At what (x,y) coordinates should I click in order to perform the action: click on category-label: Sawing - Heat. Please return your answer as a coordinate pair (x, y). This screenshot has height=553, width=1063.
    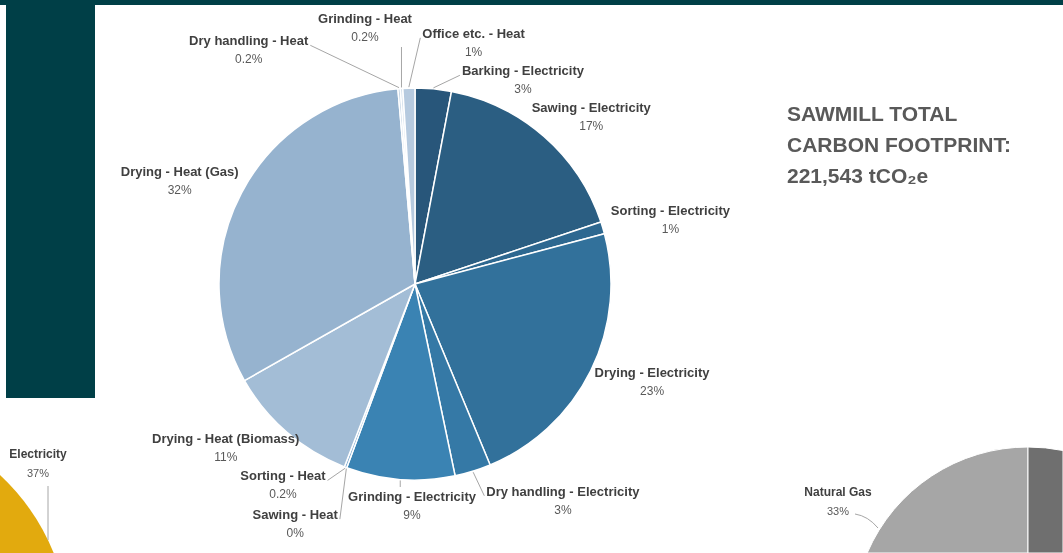
    Looking at the image, I should click on (295, 515).